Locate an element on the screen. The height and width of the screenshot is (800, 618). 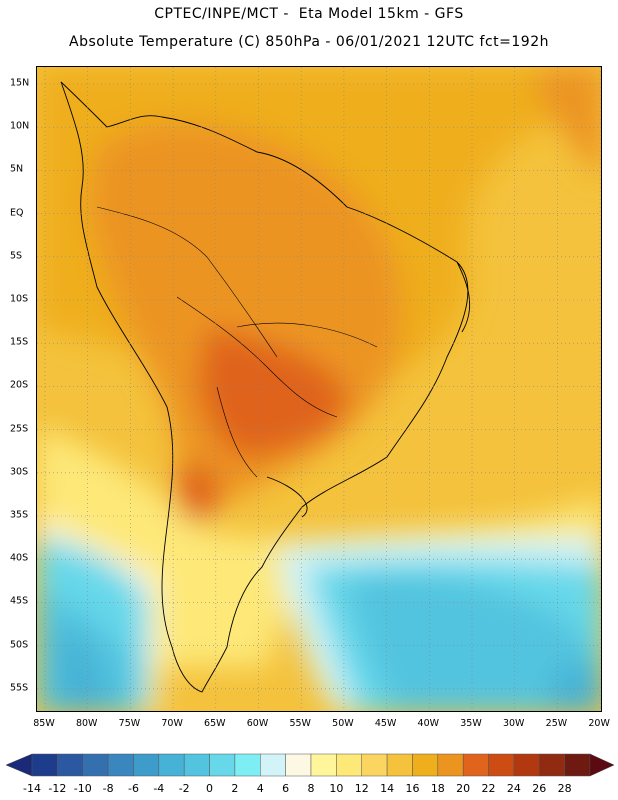
lat-tick-label: 40S is located at coordinates (19, 558).